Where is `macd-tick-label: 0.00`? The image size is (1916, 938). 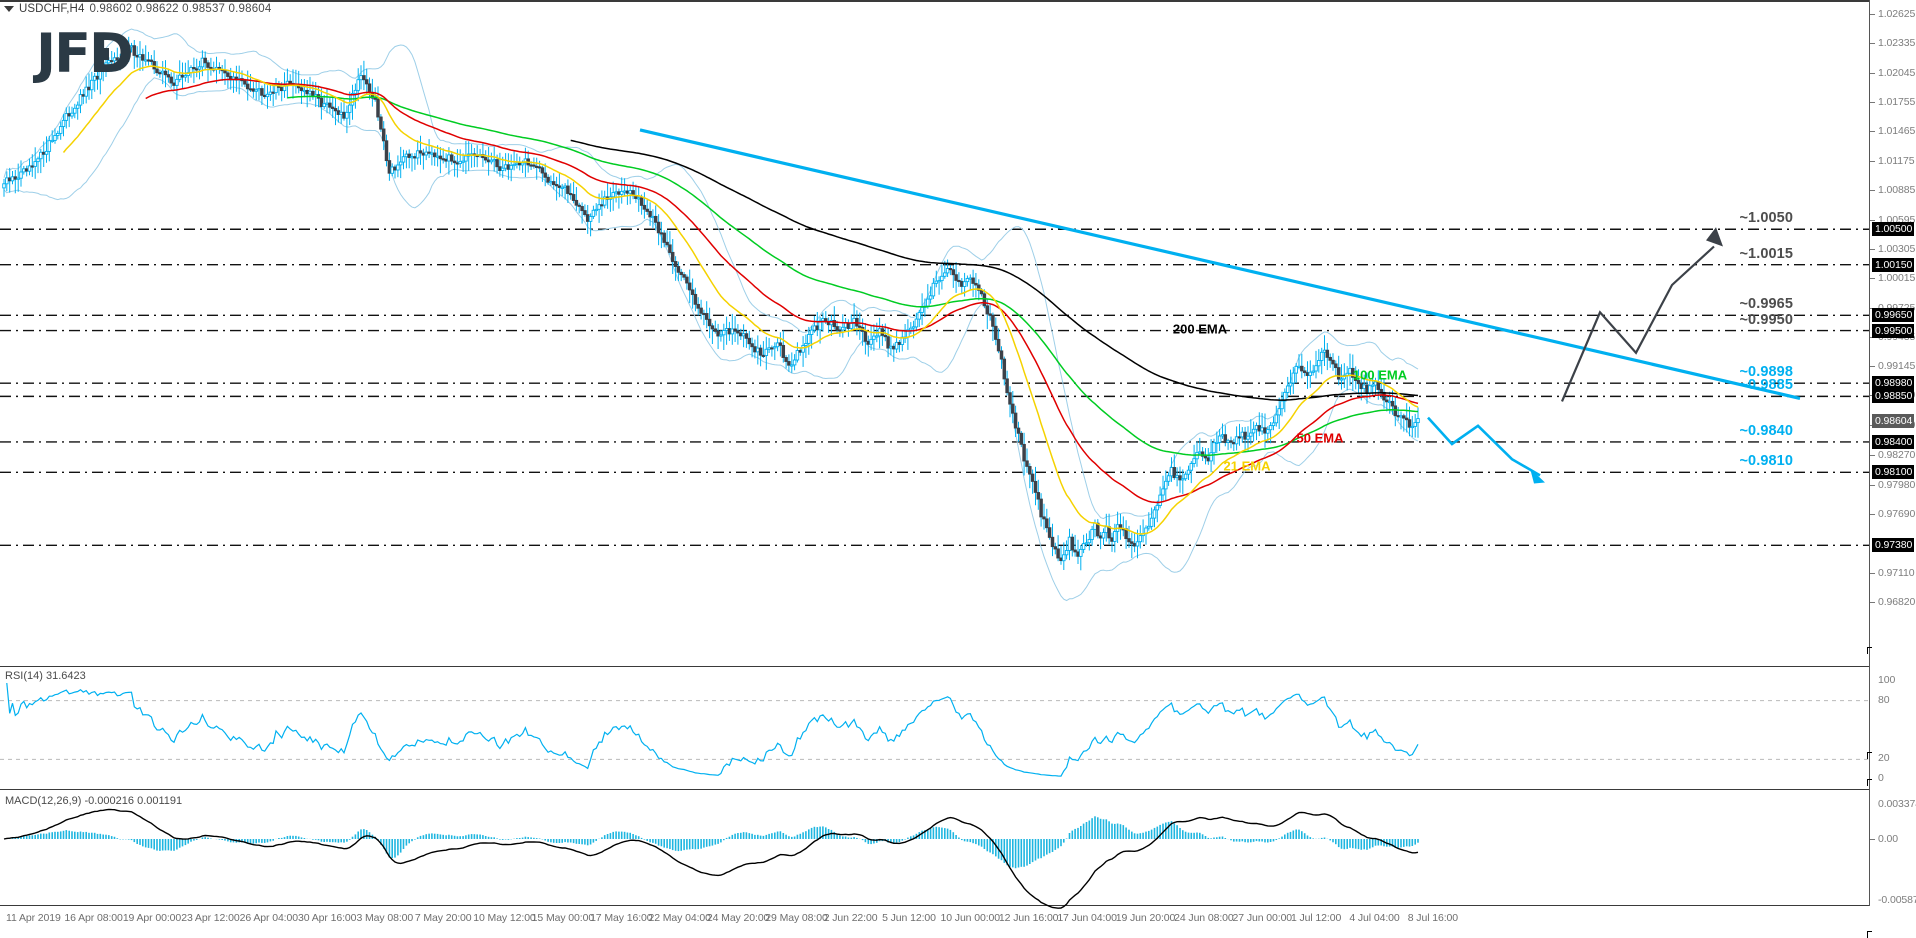 macd-tick-label: 0.00 is located at coordinates (1888, 839).